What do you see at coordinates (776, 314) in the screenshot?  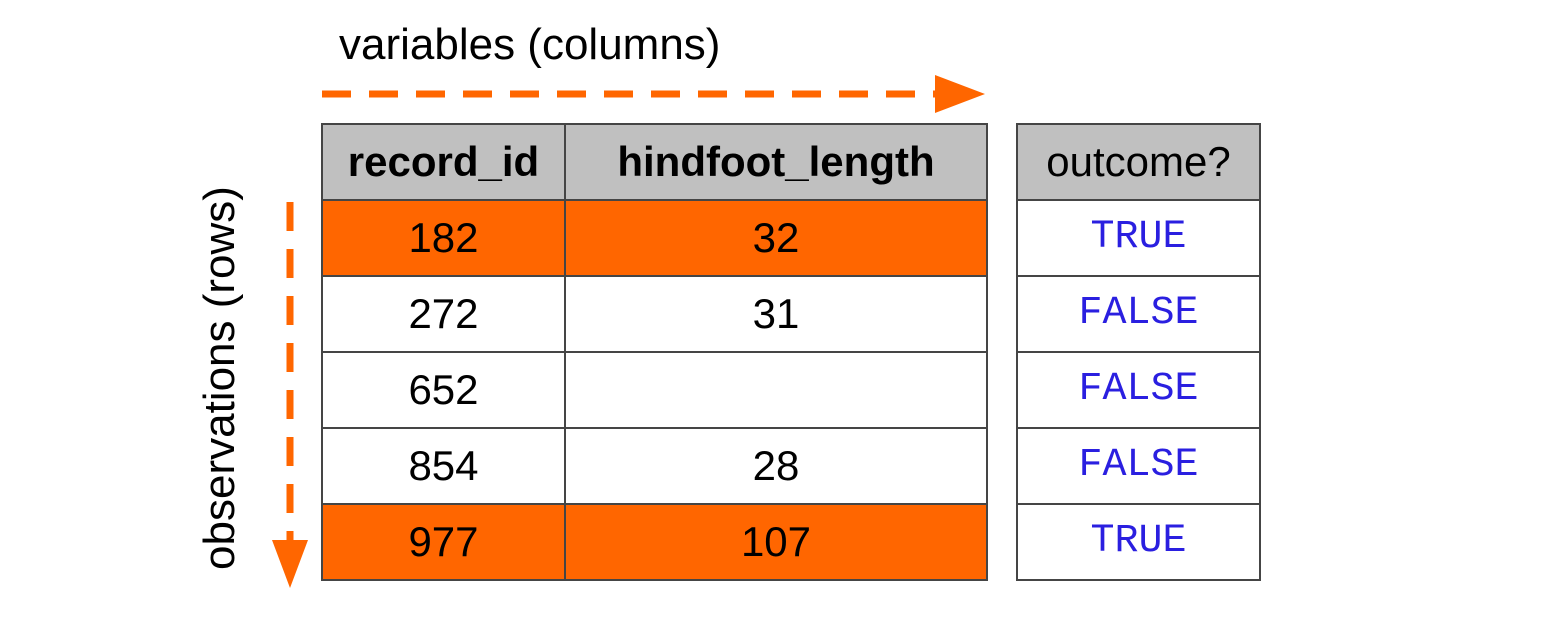 I see `hindfoot-length-cell: 31` at bounding box center [776, 314].